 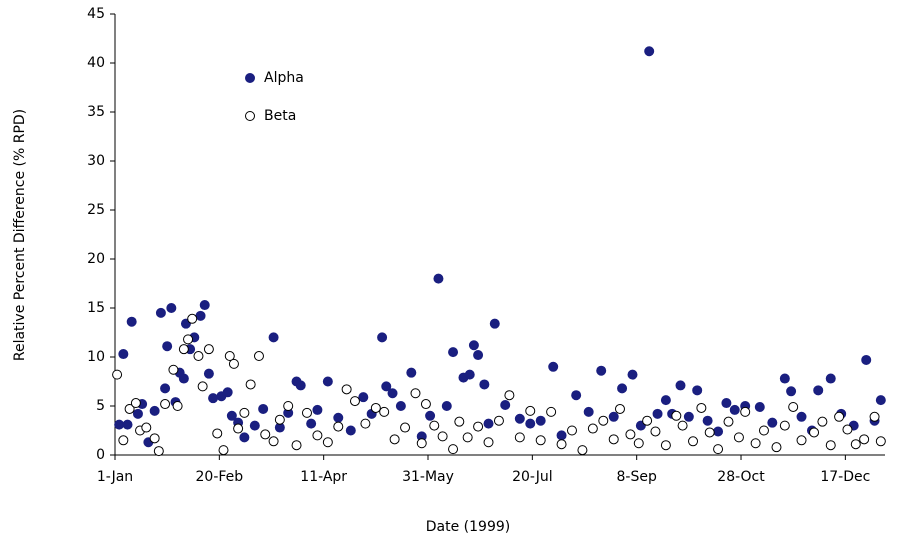 What do you see at coordinates (284, 78) in the screenshot?
I see `legend-label: Alpha` at bounding box center [284, 78].